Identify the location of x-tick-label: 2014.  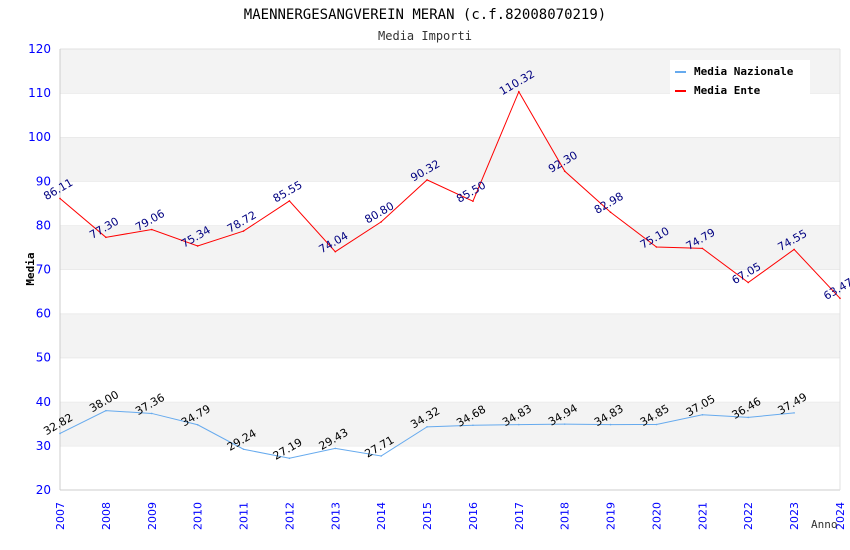
(381, 516).